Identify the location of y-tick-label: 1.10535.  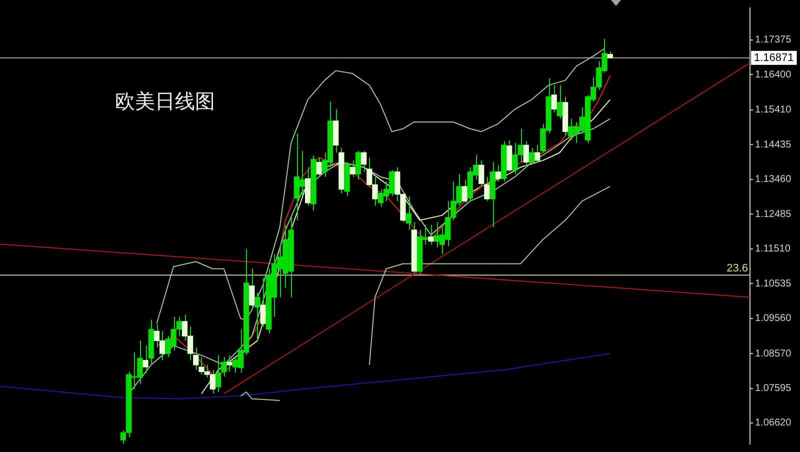
(773, 284).